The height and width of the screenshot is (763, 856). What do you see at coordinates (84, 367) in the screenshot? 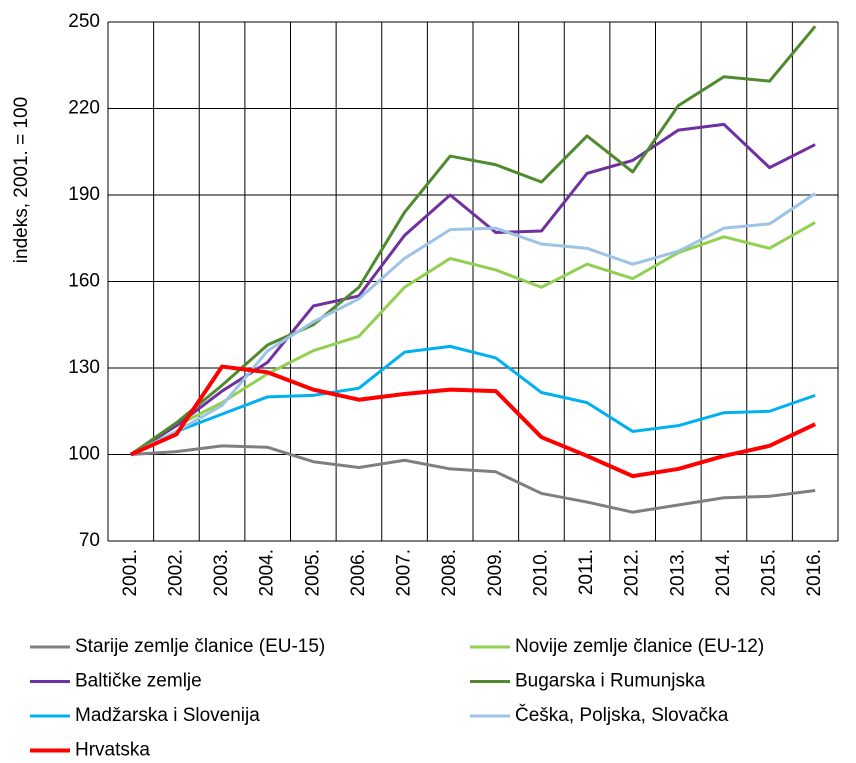
I see `y-tick-label: 130` at bounding box center [84, 367].